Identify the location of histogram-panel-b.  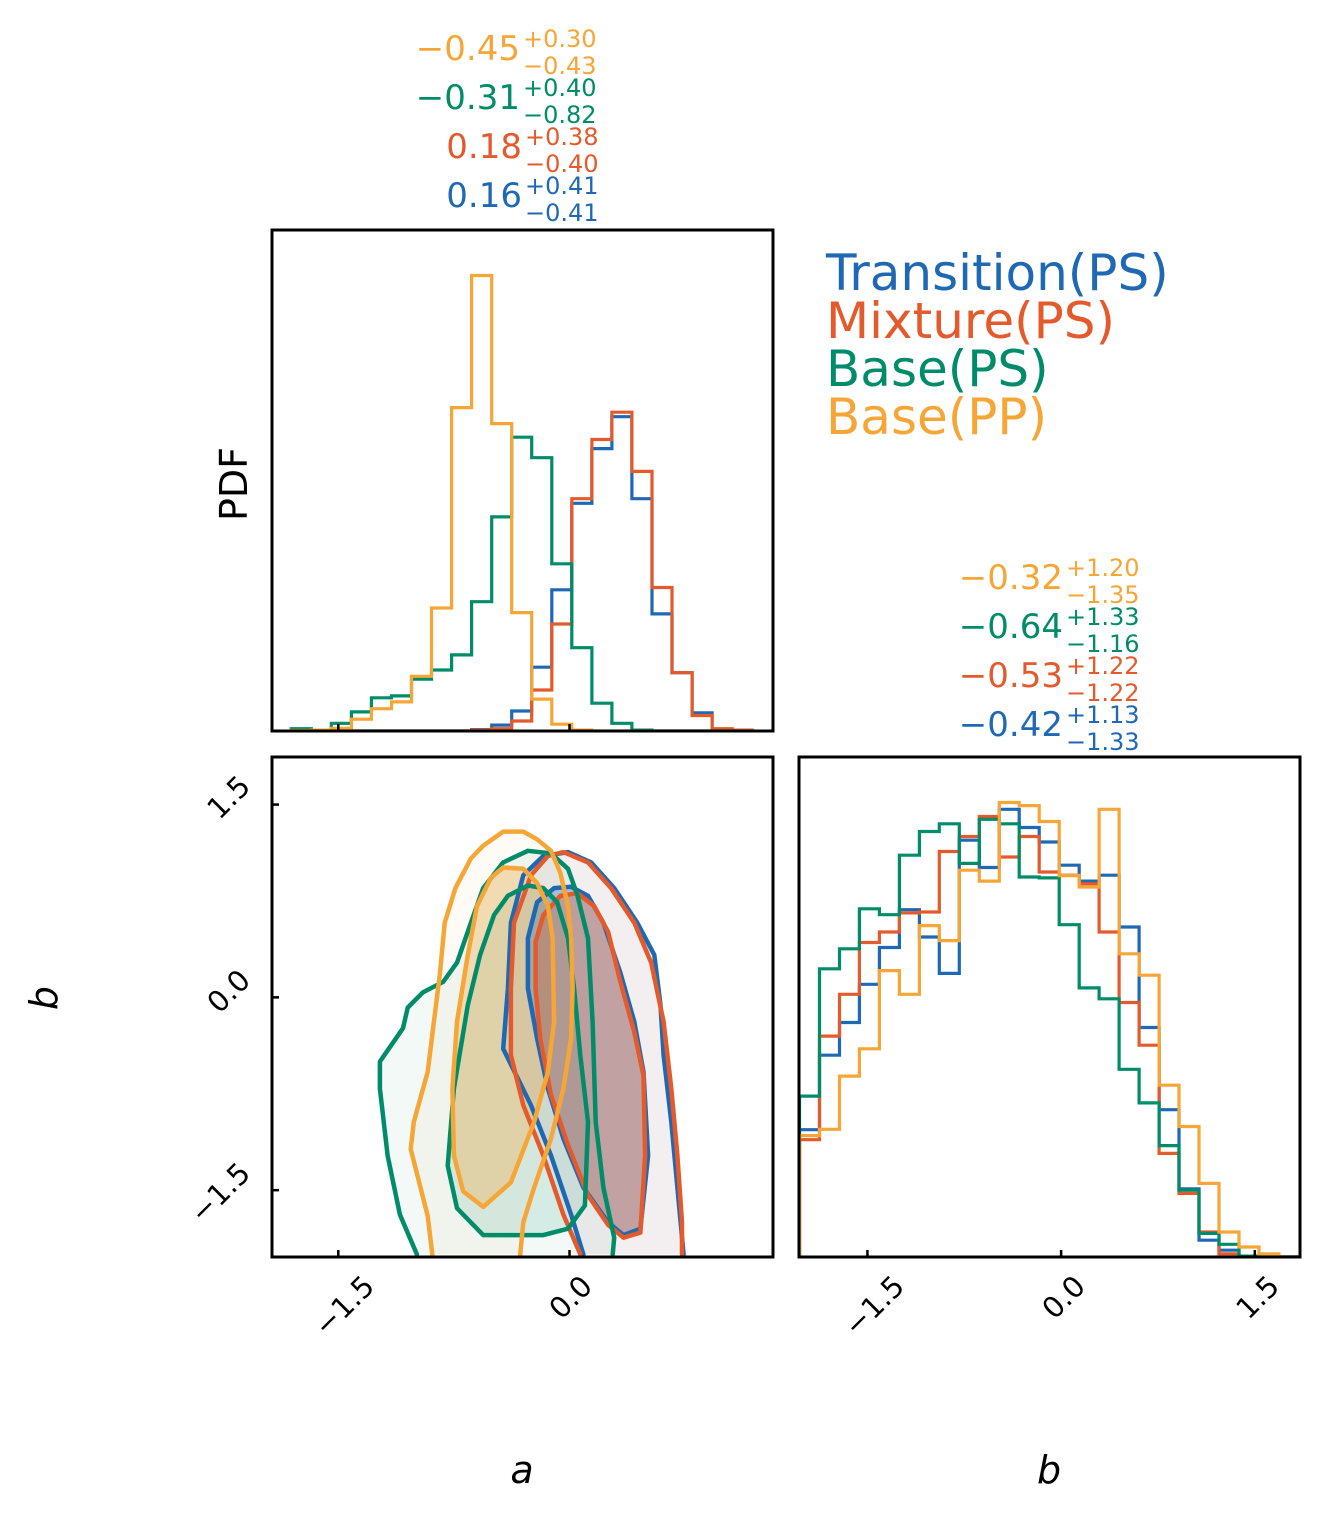
(1049, 1028).